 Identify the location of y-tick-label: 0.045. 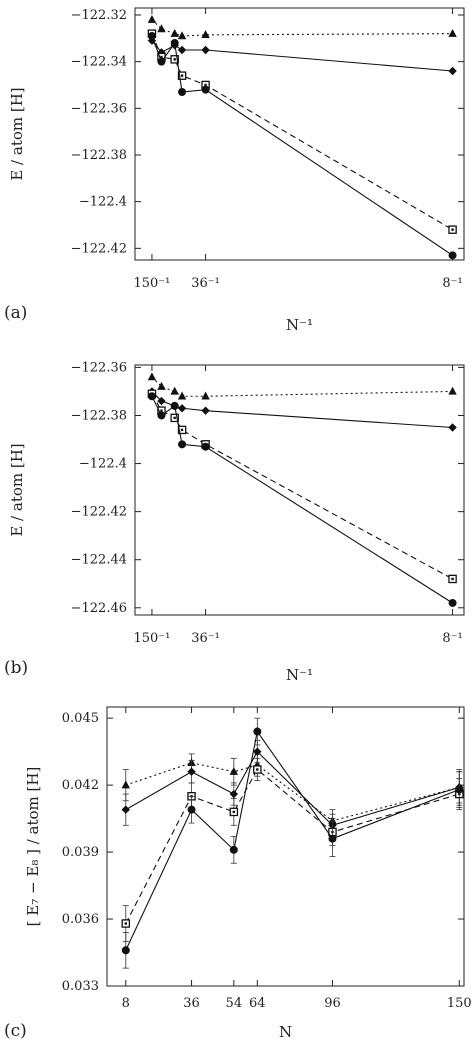
(80, 718).